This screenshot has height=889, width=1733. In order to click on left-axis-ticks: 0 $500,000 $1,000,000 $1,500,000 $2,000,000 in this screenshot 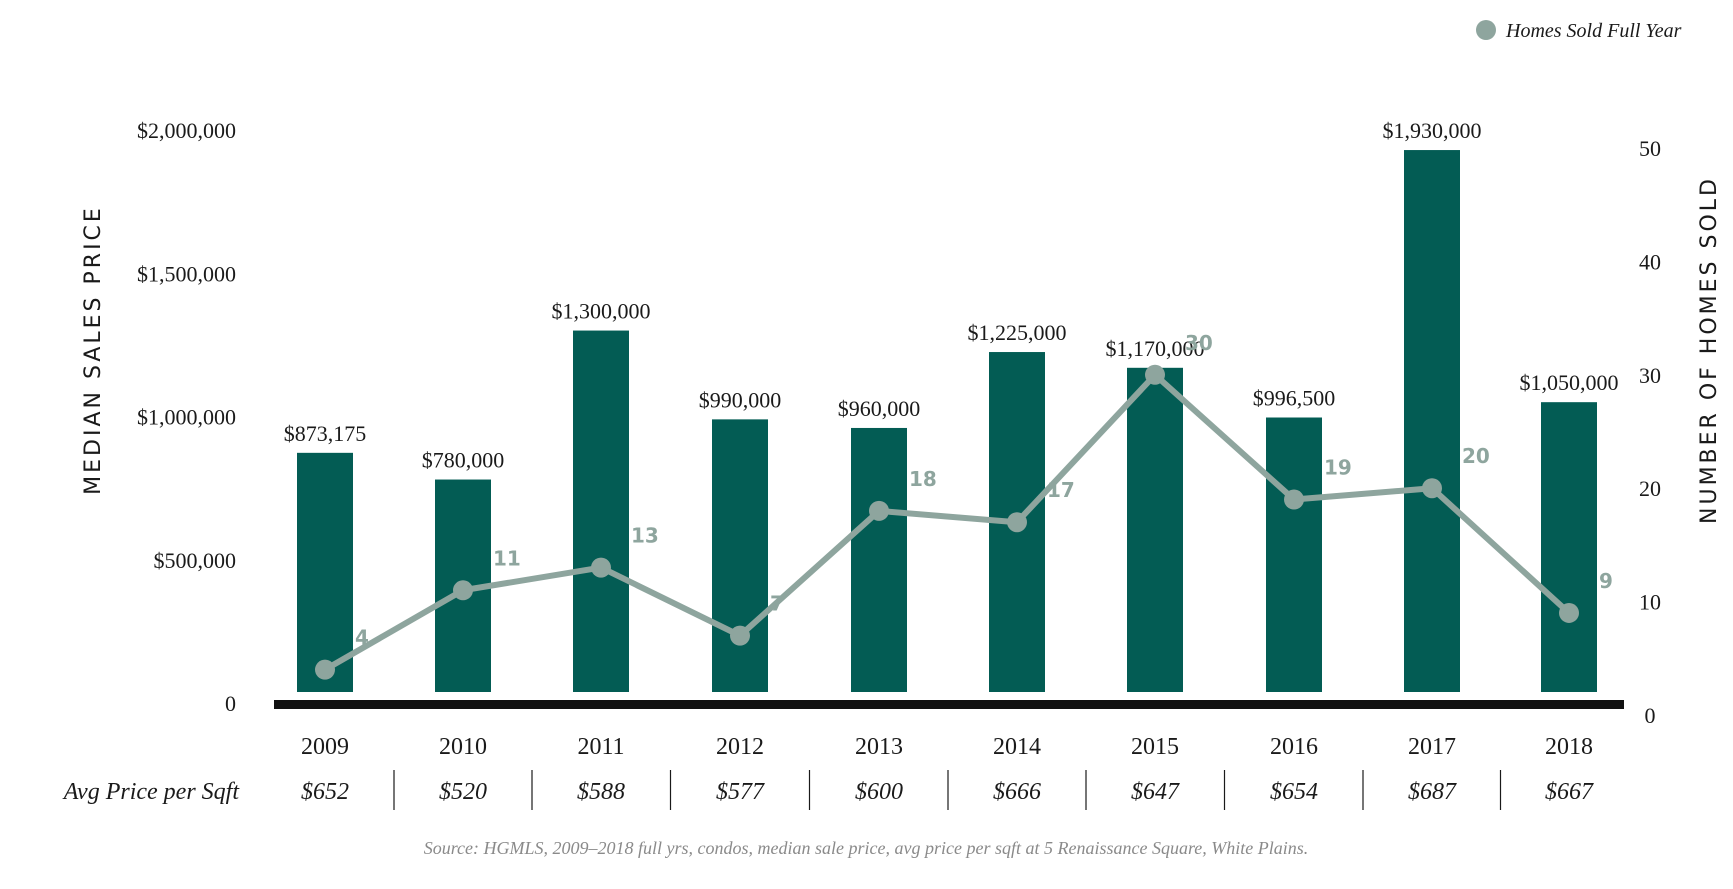, I will do `click(186, 417)`.